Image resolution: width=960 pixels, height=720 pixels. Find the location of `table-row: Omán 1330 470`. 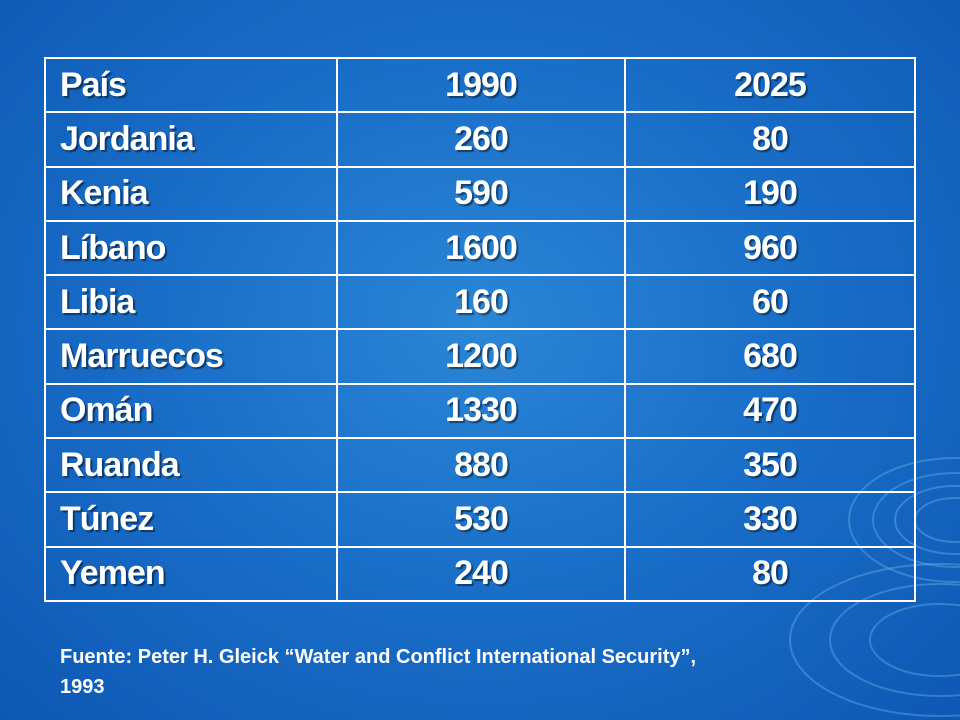

table-row: Omán 1330 470 is located at coordinates (480, 411).